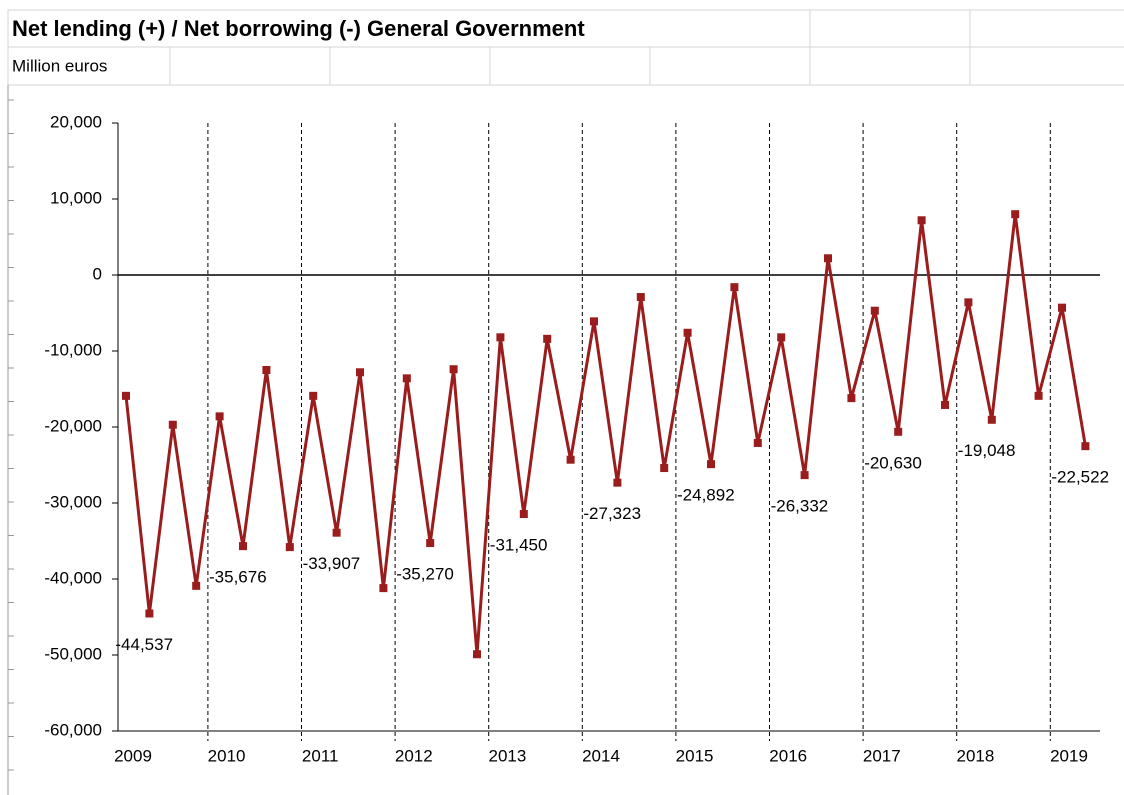 This screenshot has height=795, width=1124. Describe the element at coordinates (73, 653) in the screenshot. I see `y-tick-label: -50,000` at that location.